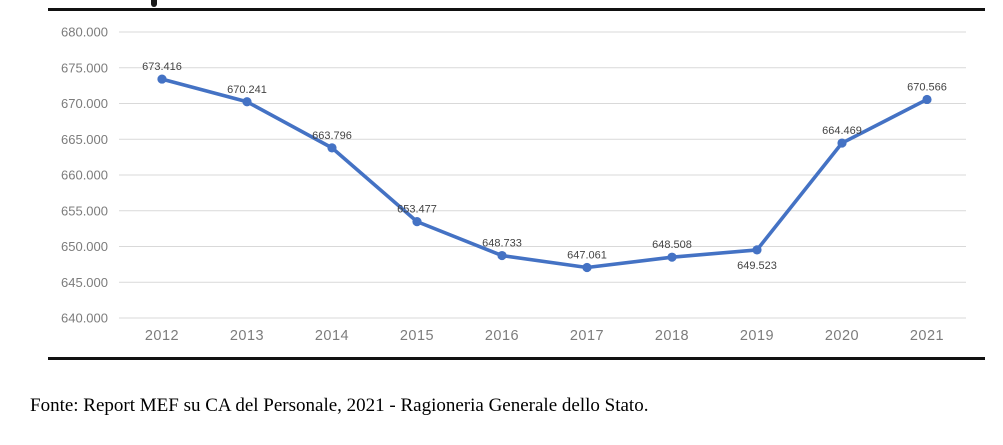 Image resolution: width=1003 pixels, height=445 pixels. I want to click on bottom-border-rule, so click(516, 358).